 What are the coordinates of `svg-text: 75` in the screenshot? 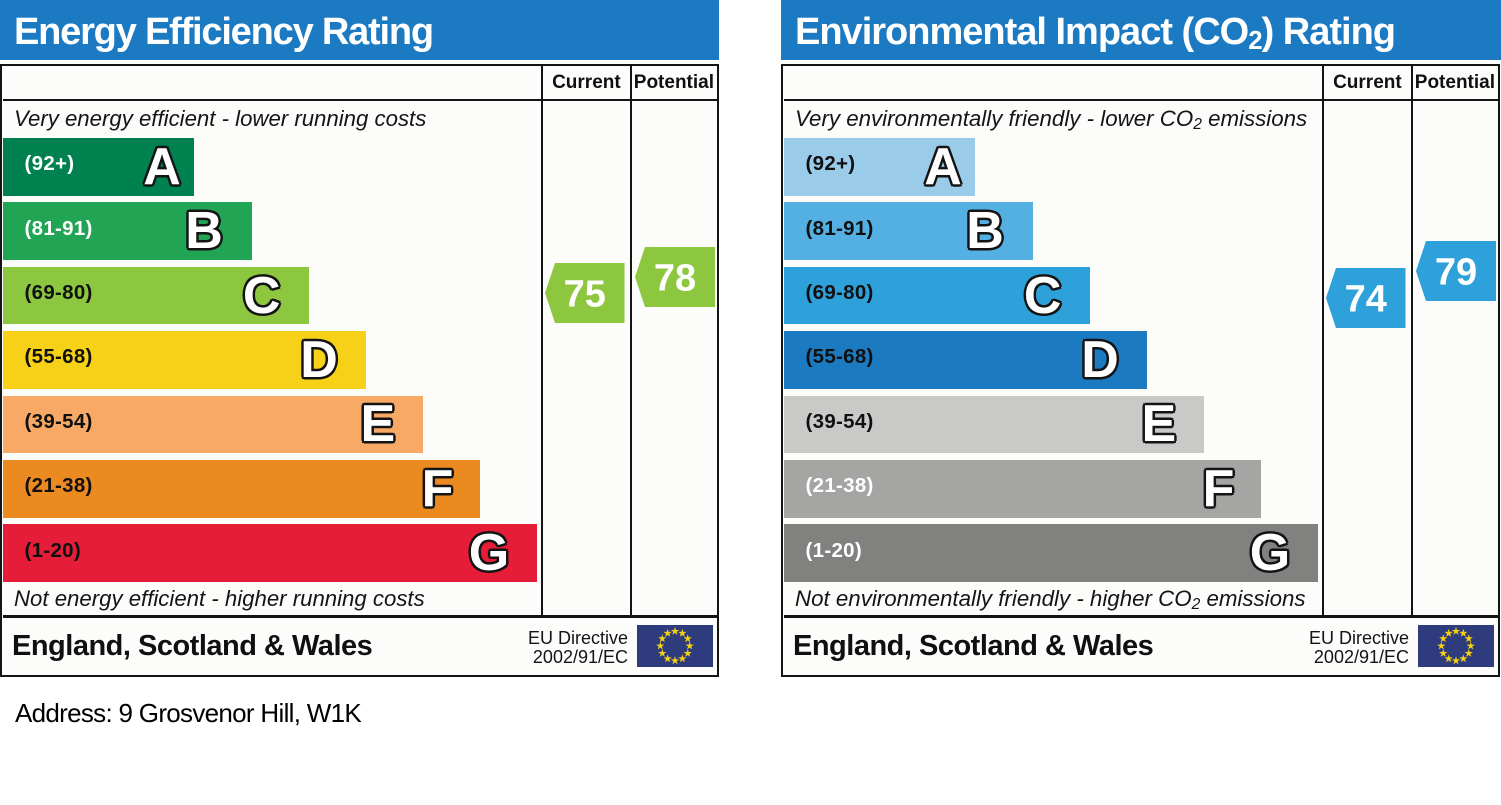 It's located at (585, 295).